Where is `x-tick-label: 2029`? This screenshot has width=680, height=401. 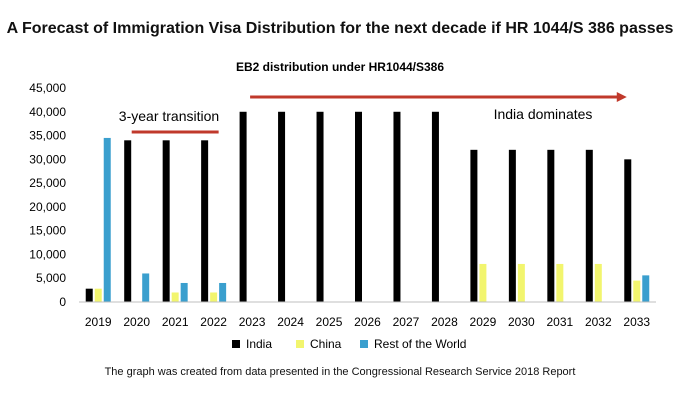 x-tick-label: 2029 is located at coordinates (483, 322).